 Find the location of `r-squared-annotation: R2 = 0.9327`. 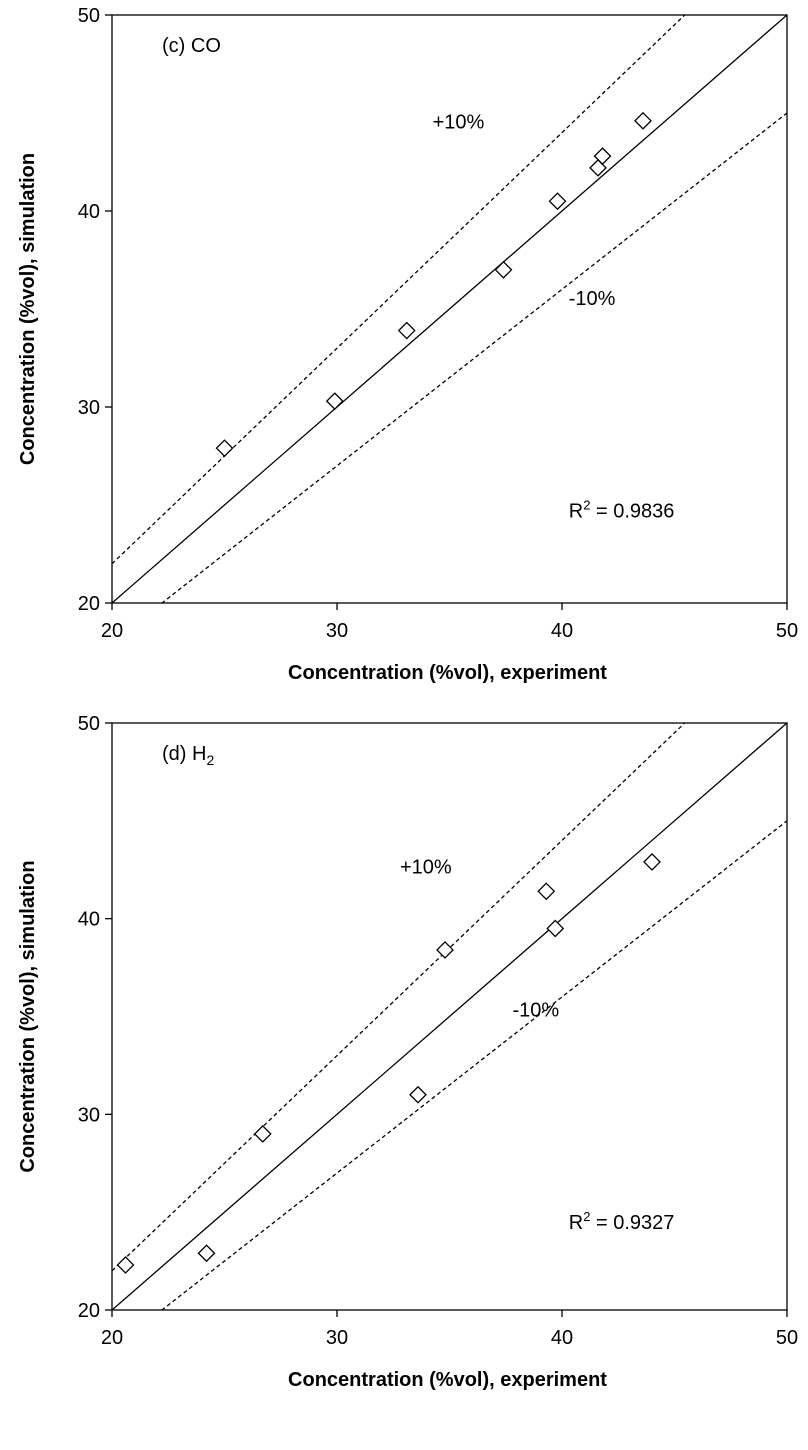

r-squared-annotation: R2 = 0.9327 is located at coordinates (622, 1221).